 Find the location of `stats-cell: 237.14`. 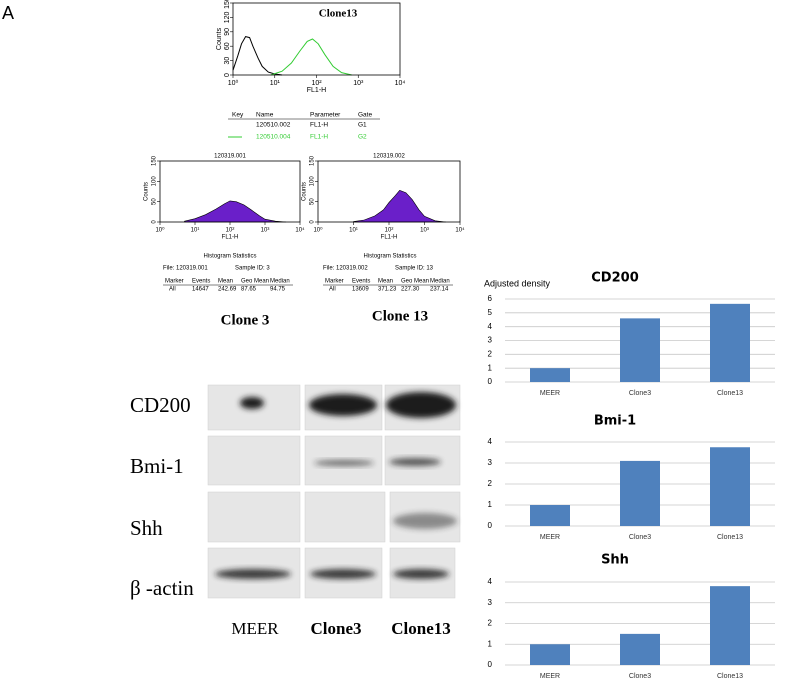

stats-cell: 237.14 is located at coordinates (439, 290).